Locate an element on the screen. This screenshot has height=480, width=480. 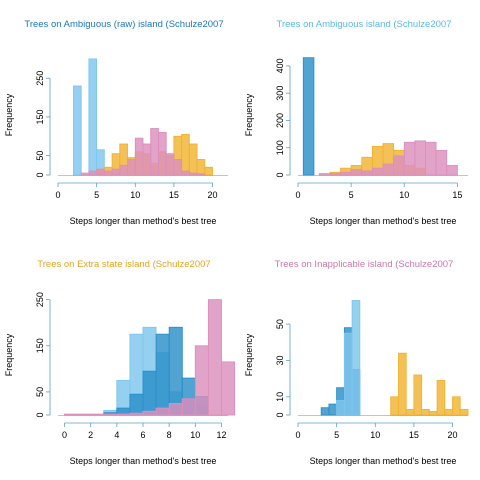
x-tick-label: 6 is located at coordinates (142, 435).